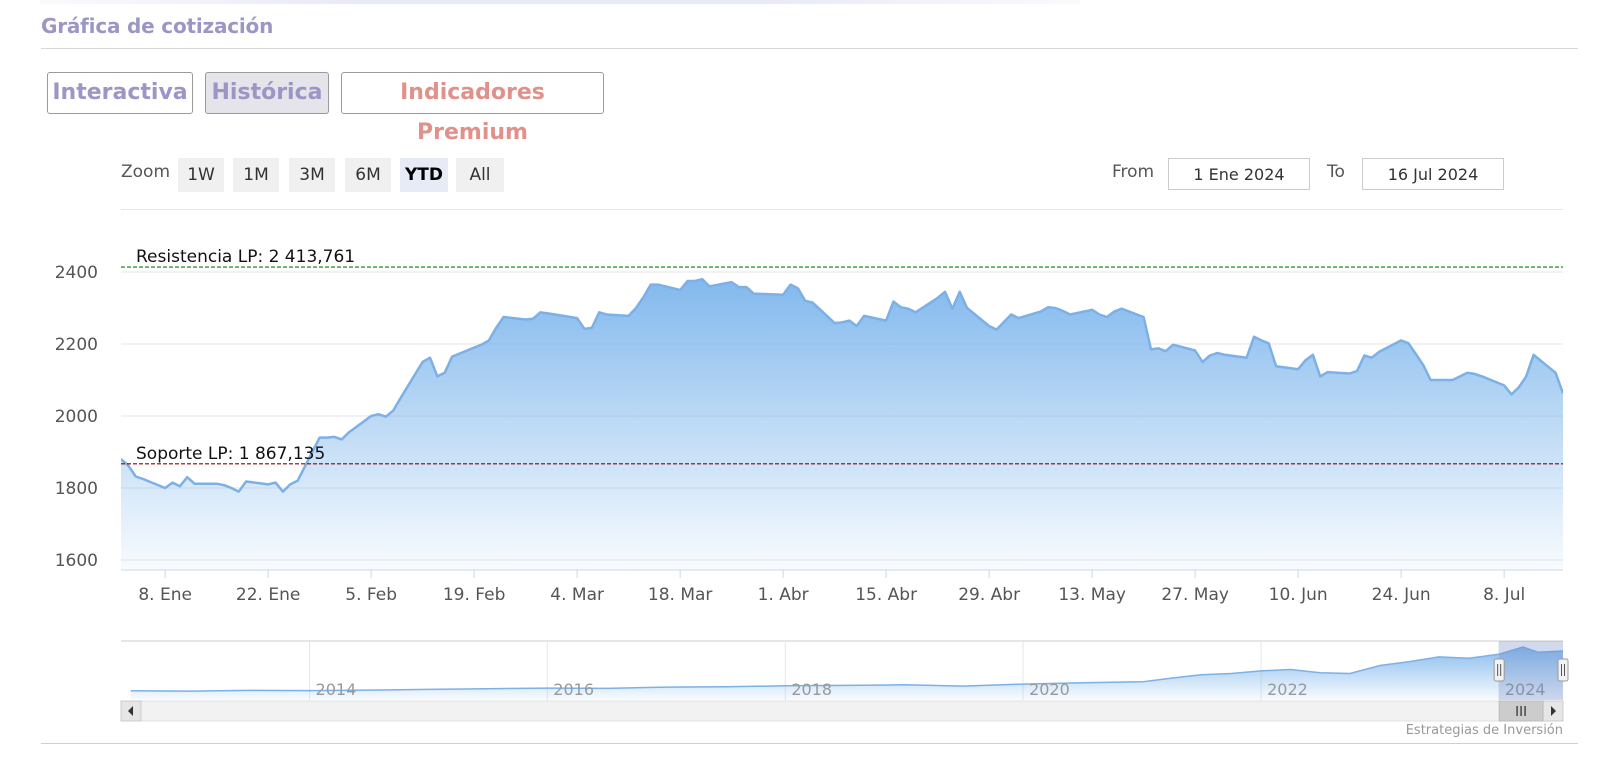 The height and width of the screenshot is (775, 1619). I want to click on x-tick-label: 8. Jul, so click(1504, 595).